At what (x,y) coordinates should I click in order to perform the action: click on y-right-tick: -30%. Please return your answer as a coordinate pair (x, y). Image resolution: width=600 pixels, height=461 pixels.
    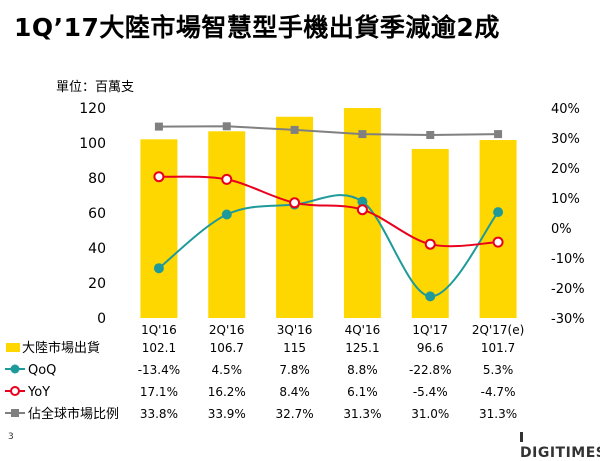
    Looking at the image, I should click on (568, 319).